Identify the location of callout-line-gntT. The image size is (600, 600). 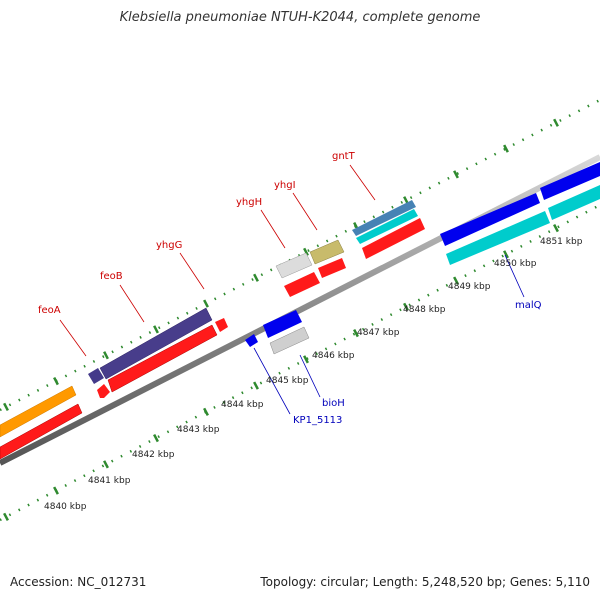
(362, 182).